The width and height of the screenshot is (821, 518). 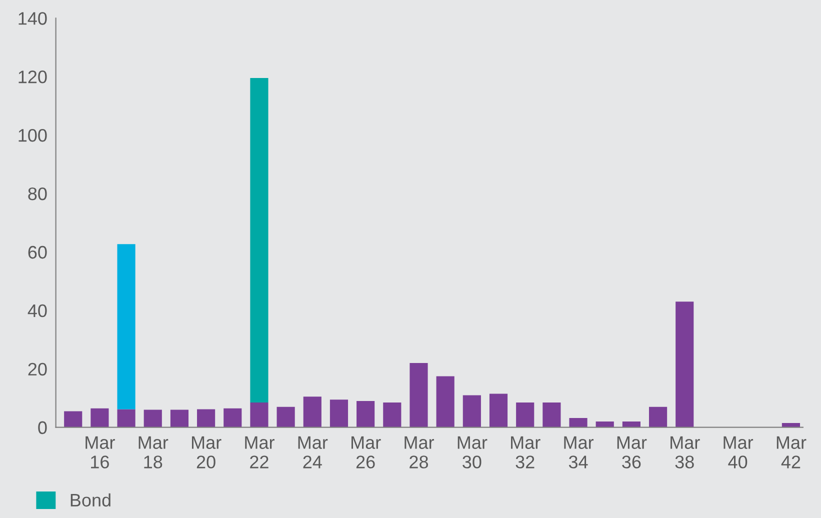 What do you see at coordinates (473, 452) in the screenshot?
I see `x-tick-label: Mar 30` at bounding box center [473, 452].